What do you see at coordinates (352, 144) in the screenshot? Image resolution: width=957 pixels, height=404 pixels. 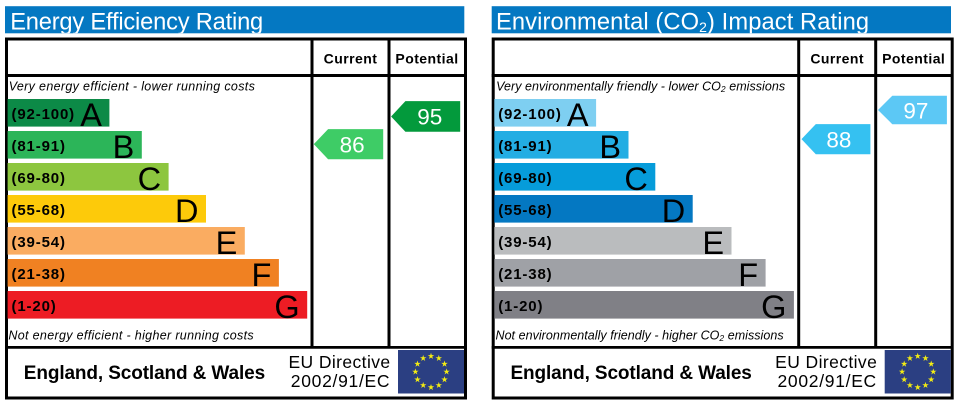 I see `svg-text: 86` at bounding box center [352, 144].